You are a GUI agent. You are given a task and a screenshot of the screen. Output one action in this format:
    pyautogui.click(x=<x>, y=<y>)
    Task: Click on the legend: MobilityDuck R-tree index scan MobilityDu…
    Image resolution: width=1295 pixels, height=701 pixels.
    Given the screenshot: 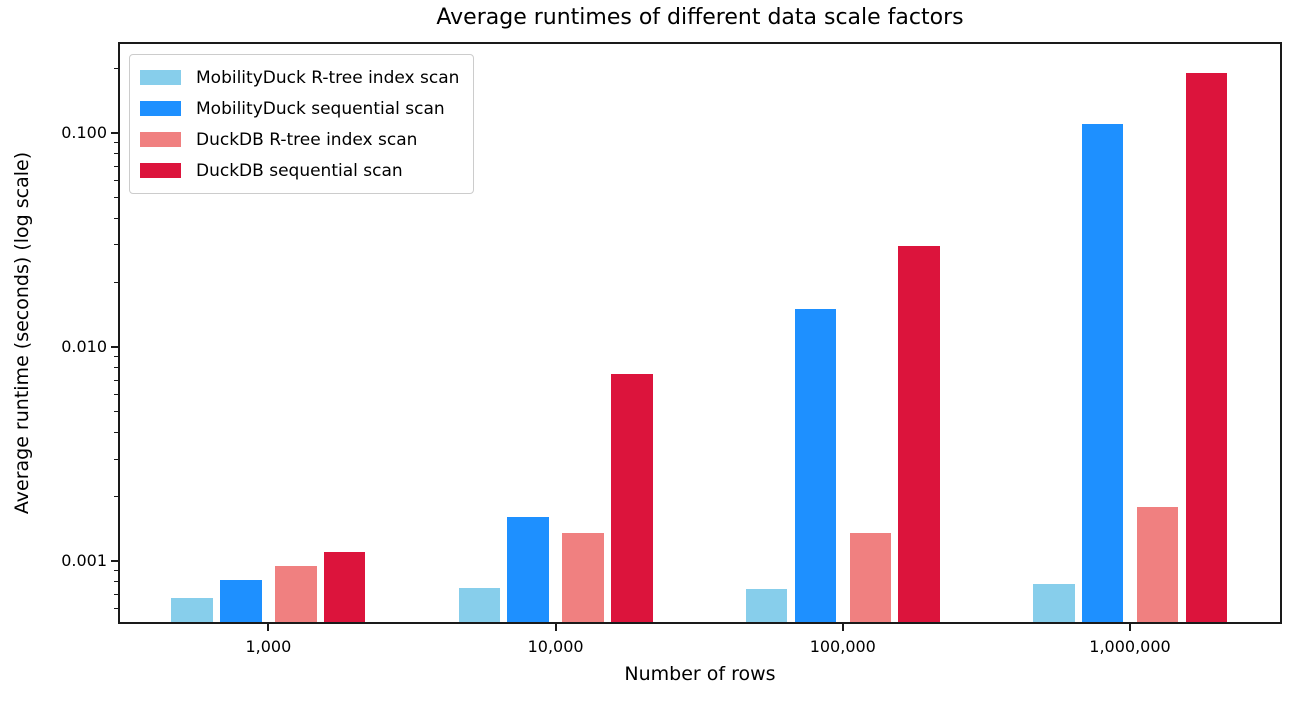 What is the action you would take?
    pyautogui.click(x=302, y=124)
    